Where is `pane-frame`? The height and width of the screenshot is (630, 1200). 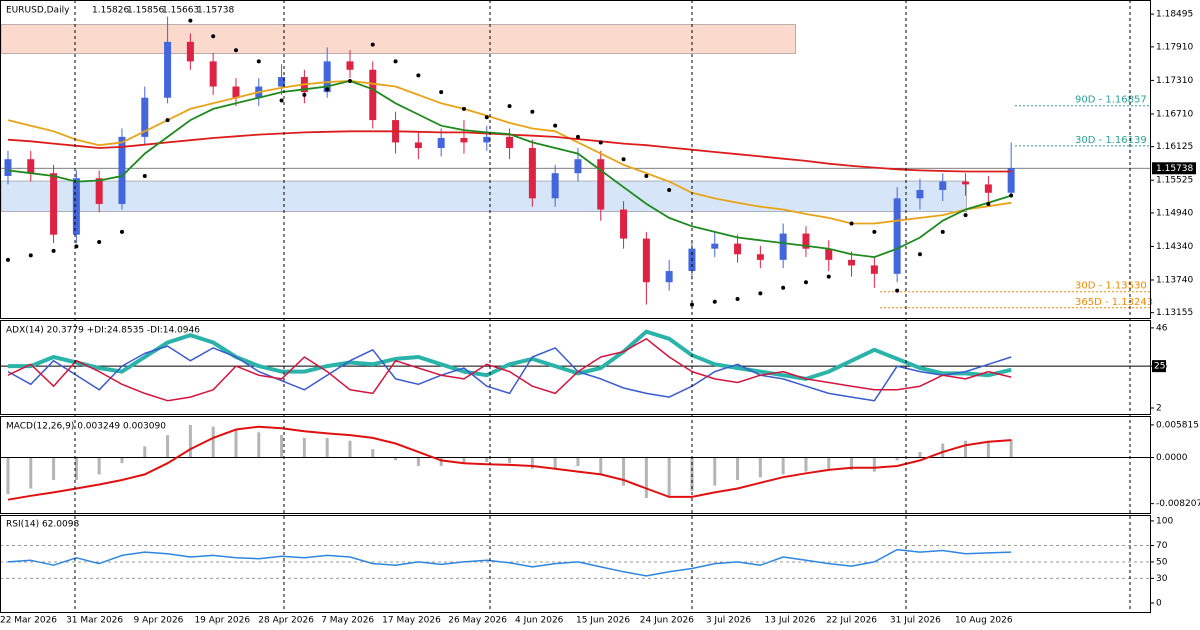
pane-frame is located at coordinates (575, 465).